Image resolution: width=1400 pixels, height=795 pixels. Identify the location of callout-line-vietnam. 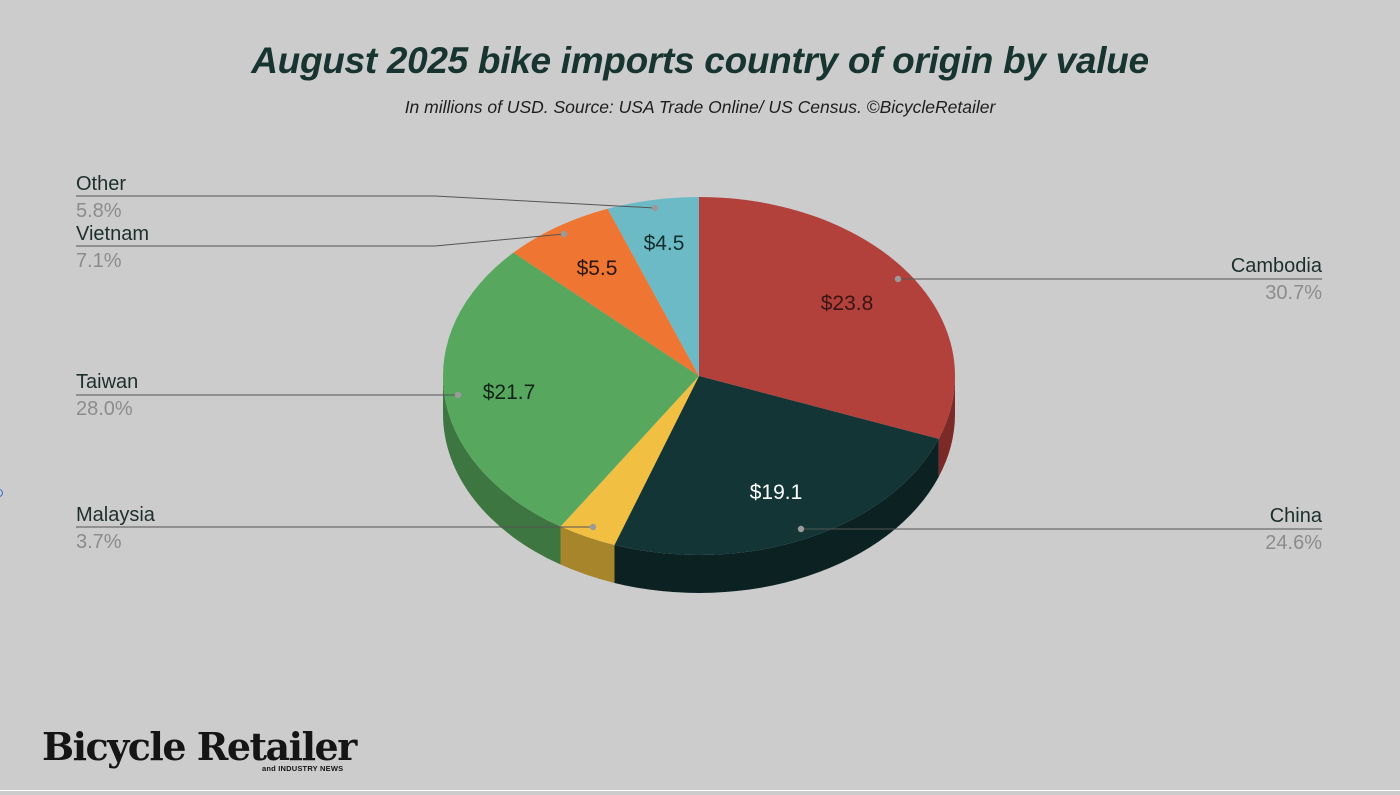
(320, 240).